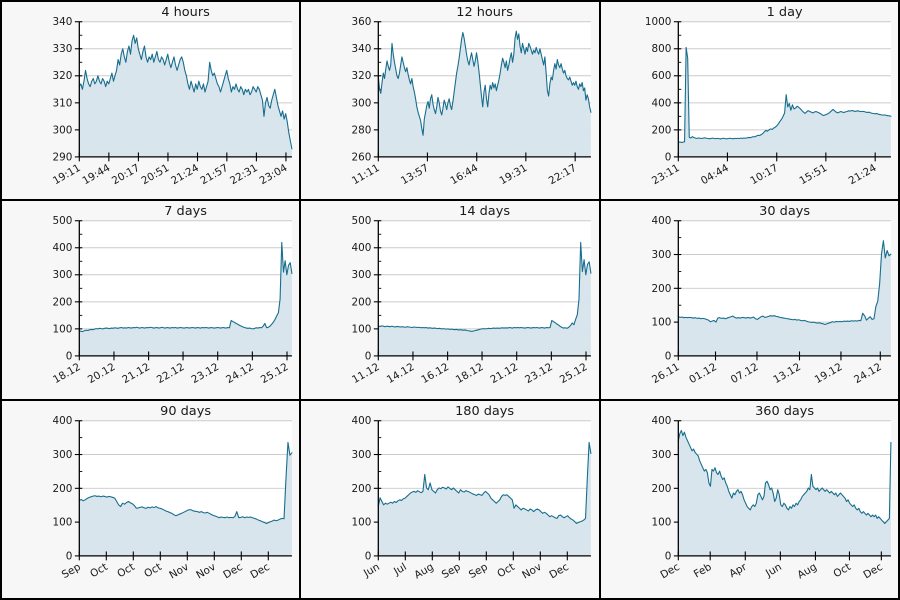 This screenshot has height=600, width=900. I want to click on x-tick-label: 26.11, so click(666, 373).